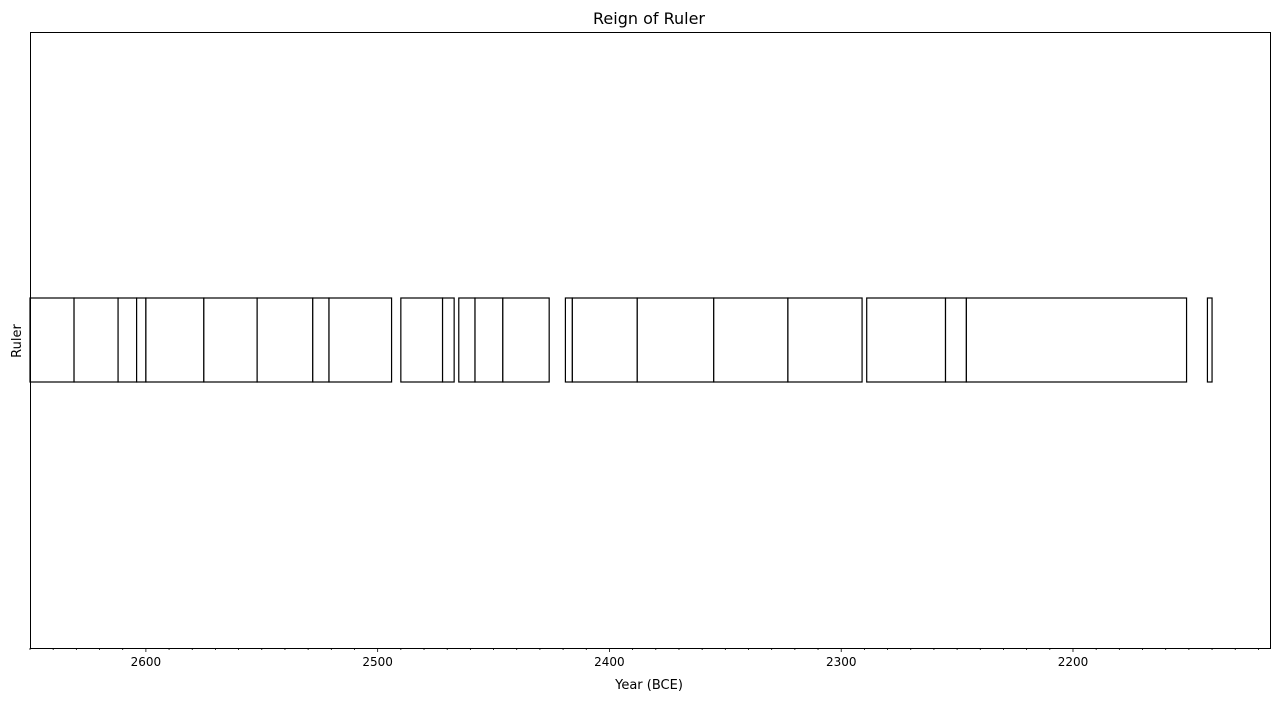  What do you see at coordinates (649, 18) in the screenshot?
I see `chart-title: Reign of Ruler` at bounding box center [649, 18].